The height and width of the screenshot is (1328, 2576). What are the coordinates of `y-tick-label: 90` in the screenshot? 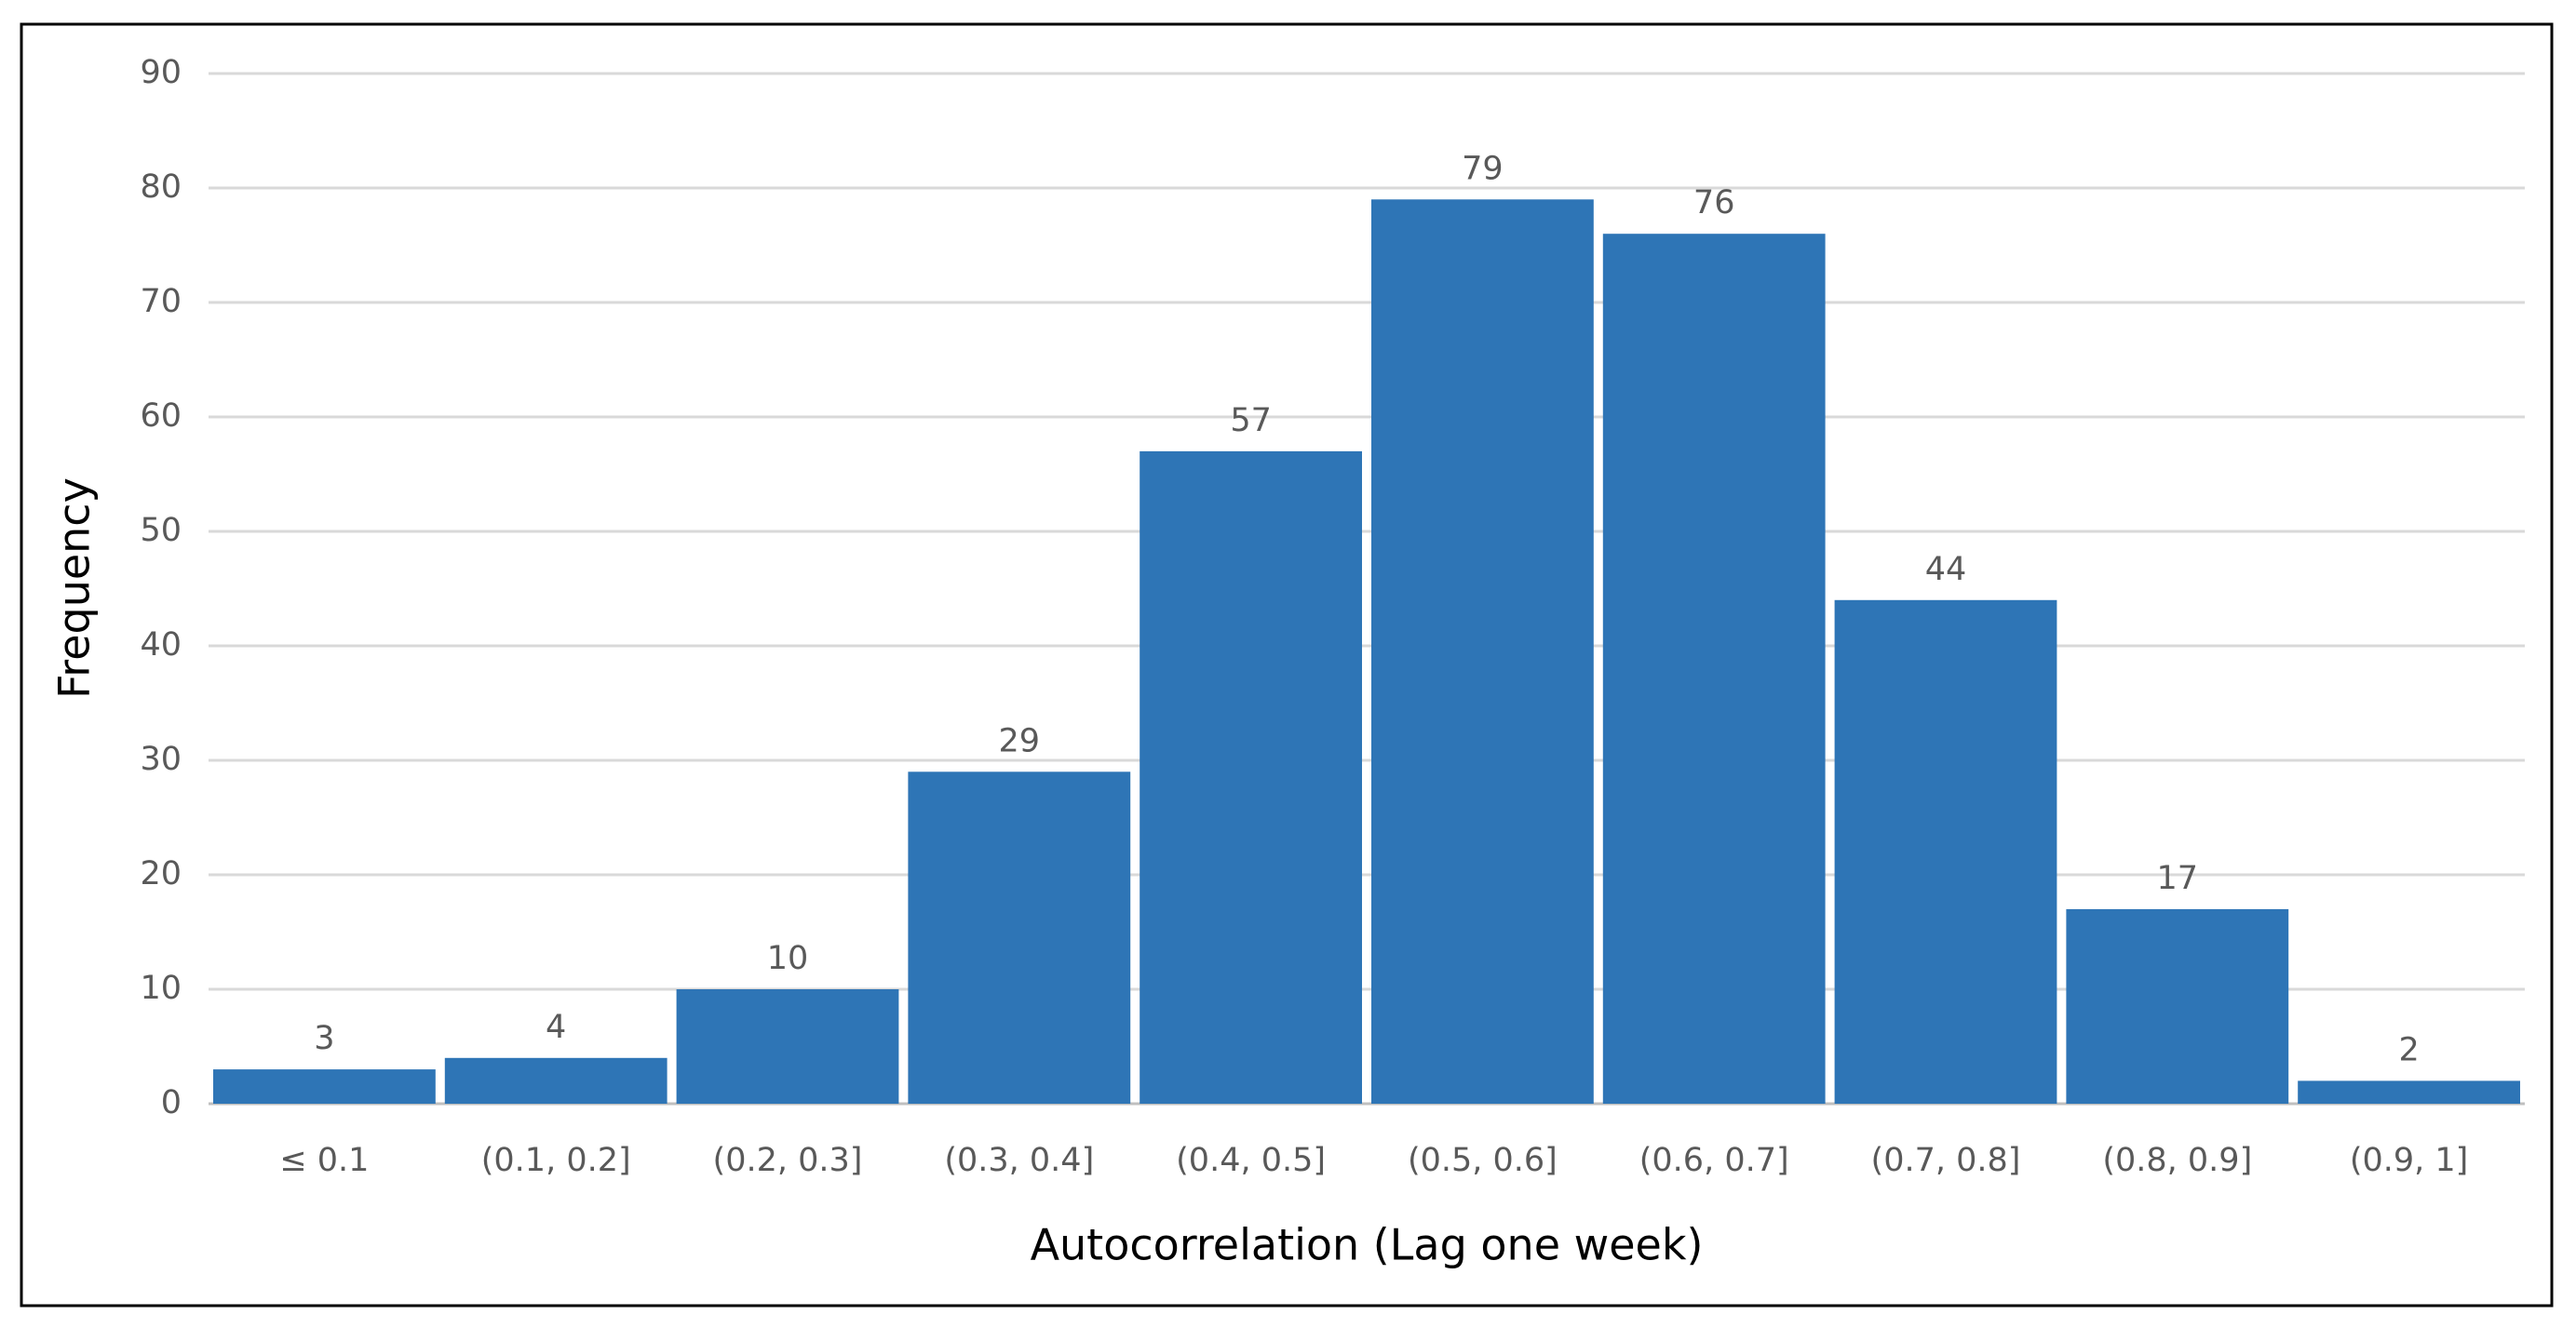 It's located at (161, 72).